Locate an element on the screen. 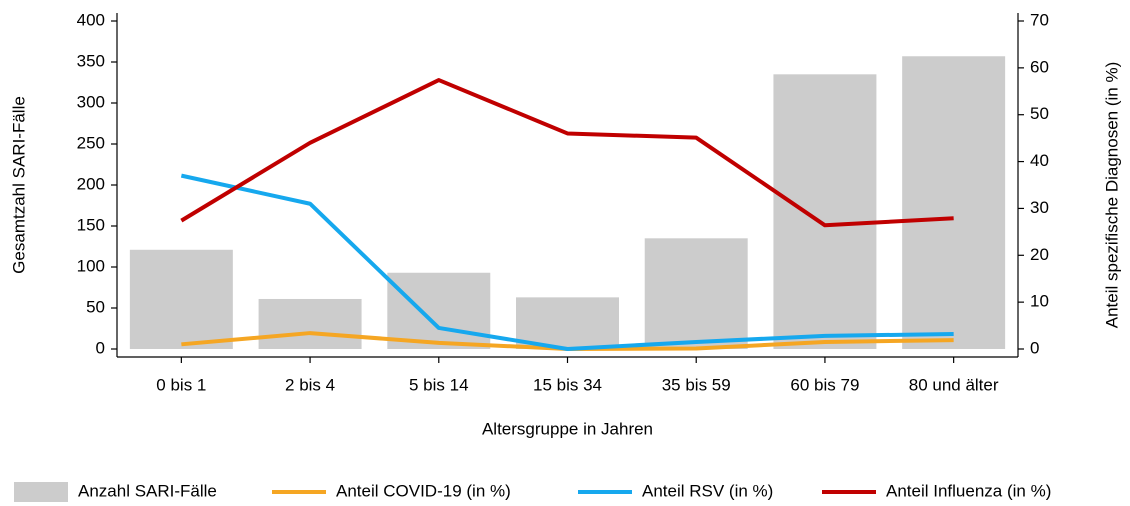 The height and width of the screenshot is (506, 1130). y2-tick-label: 0 is located at coordinates (1034, 347).